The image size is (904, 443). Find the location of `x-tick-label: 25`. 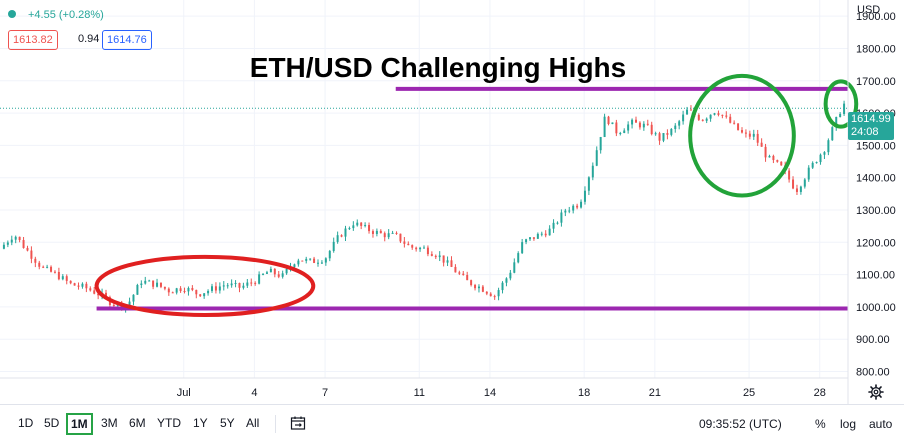

x-tick-label: 25 is located at coordinates (749, 393).